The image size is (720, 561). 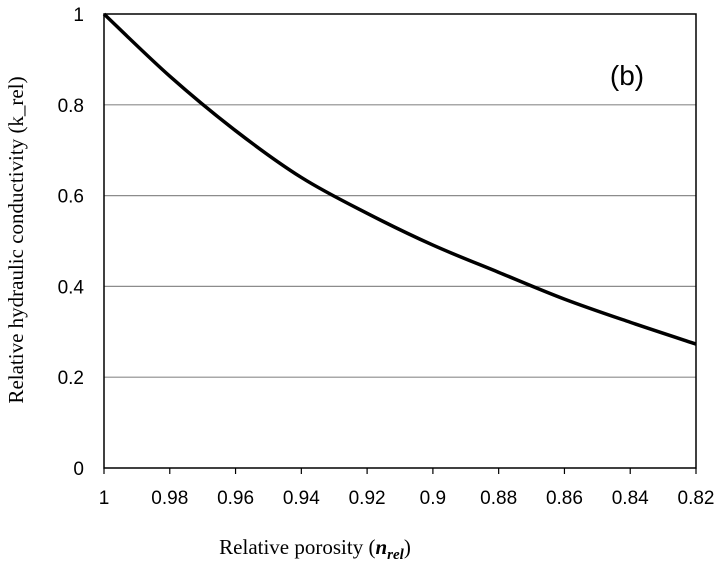 What do you see at coordinates (564, 498) in the screenshot?
I see `x-tick-label: 0.86` at bounding box center [564, 498].